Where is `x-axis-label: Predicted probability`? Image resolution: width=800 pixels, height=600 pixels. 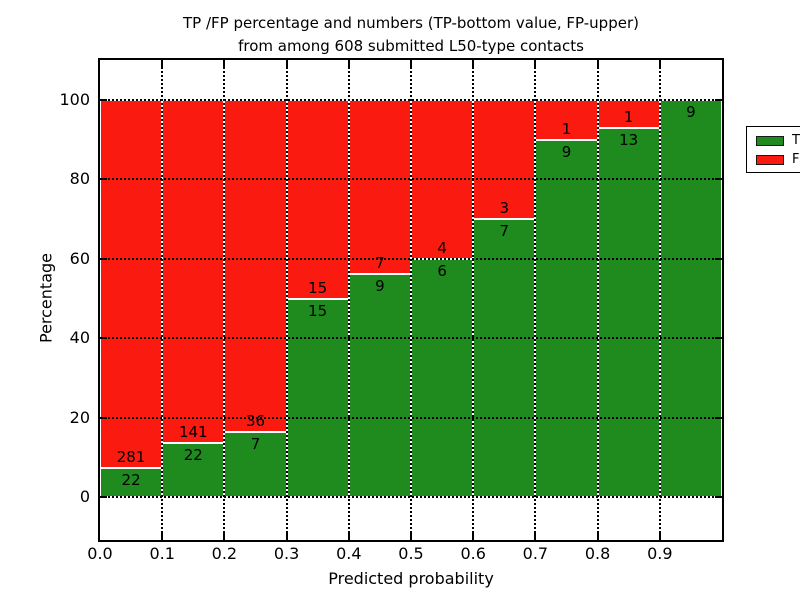 x-axis-label: Predicted probability is located at coordinates (411, 578).